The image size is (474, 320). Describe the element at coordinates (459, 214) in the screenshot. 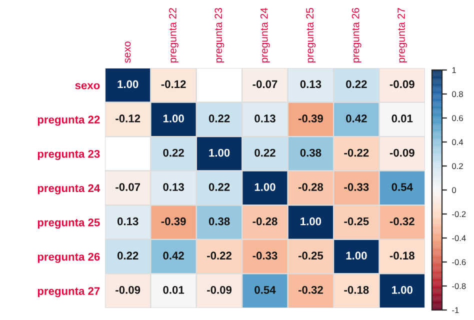

I see `color-bar-label: -0.2` at that location.